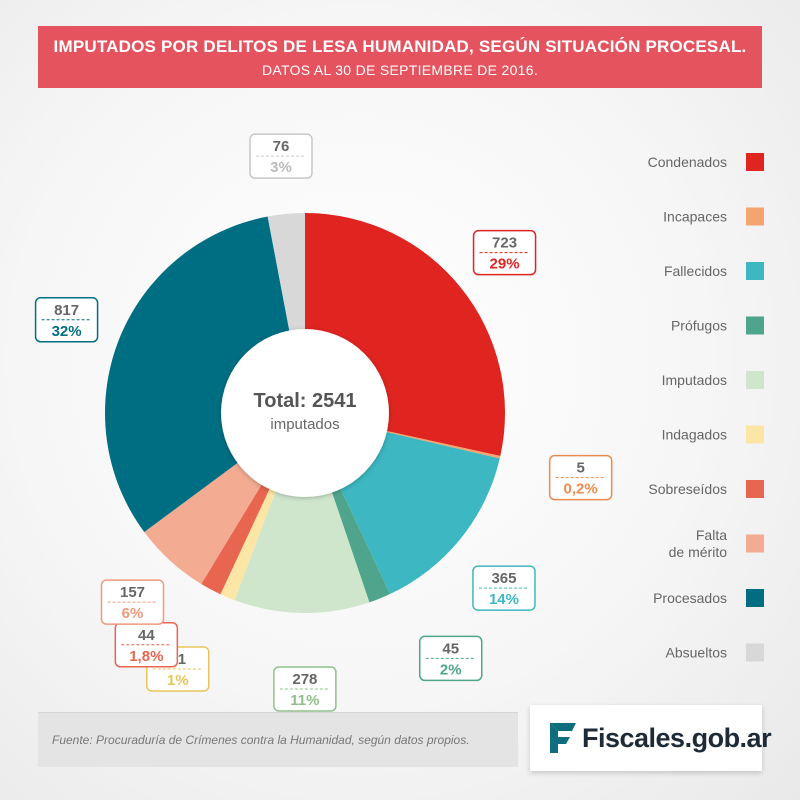  What do you see at coordinates (503, 578) in the screenshot?
I see `callout-value: 365` at bounding box center [503, 578].